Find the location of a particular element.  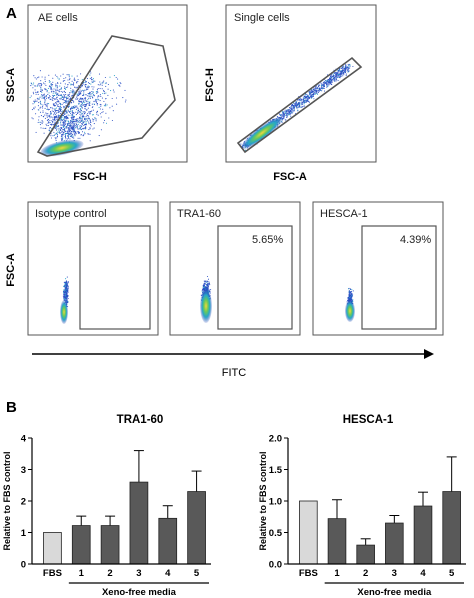

gate-rect is located at coordinates (399, 277).